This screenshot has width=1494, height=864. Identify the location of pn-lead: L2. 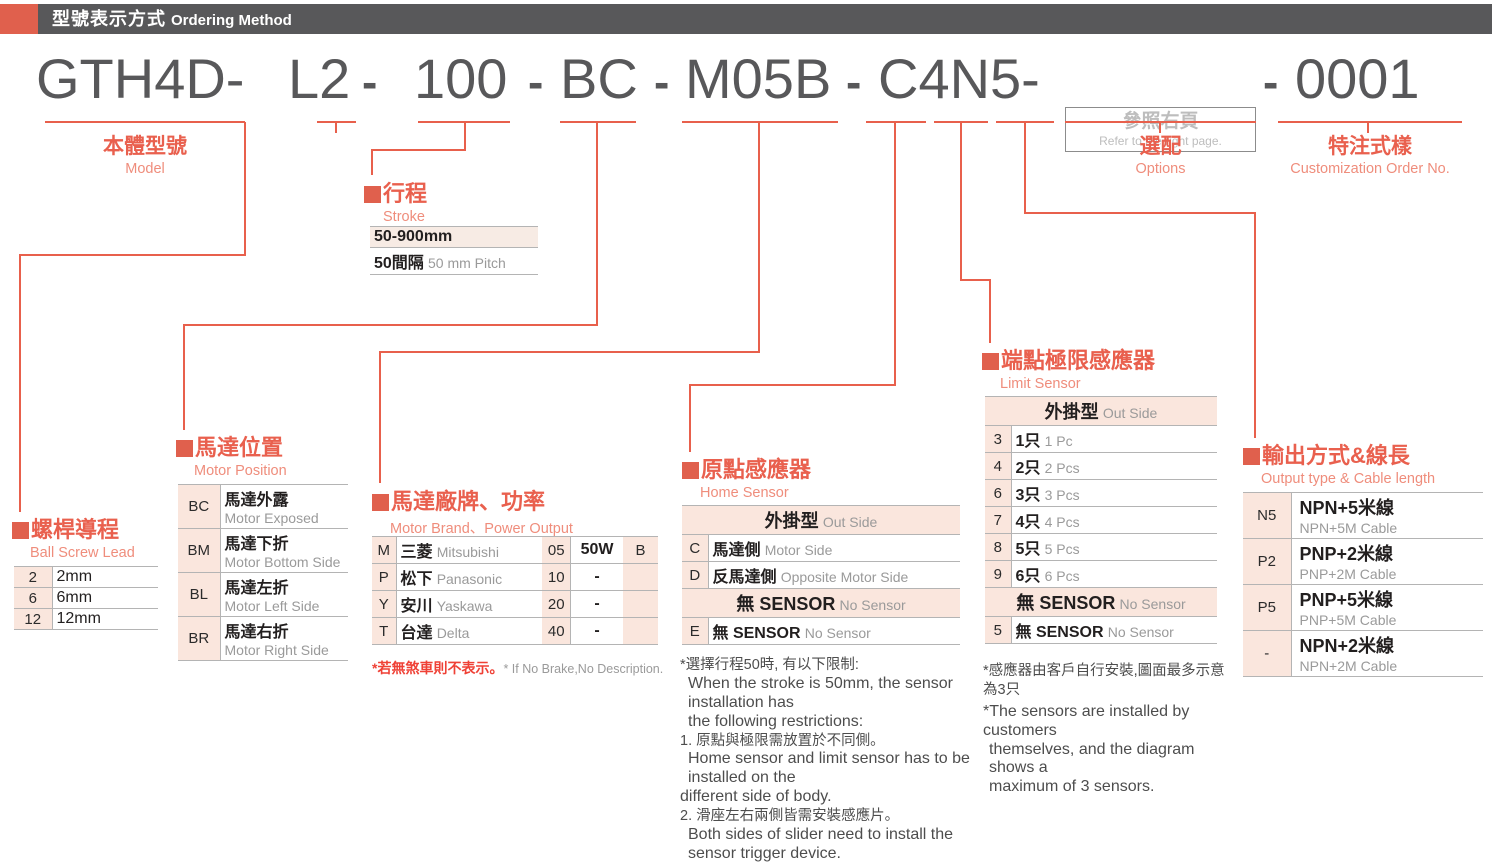
(319, 78).